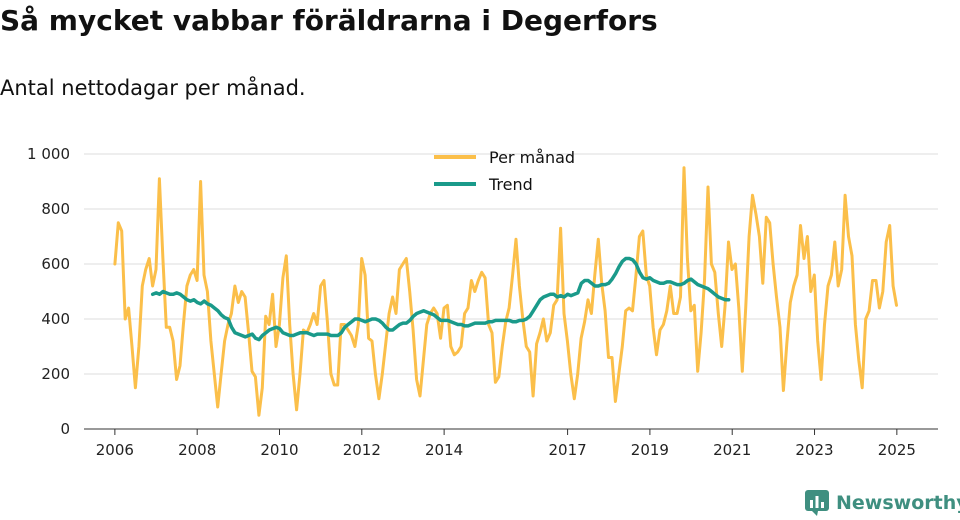 Image resolution: width=960 pixels, height=520 pixels. I want to click on x-tick-label: 2023, so click(814, 450).